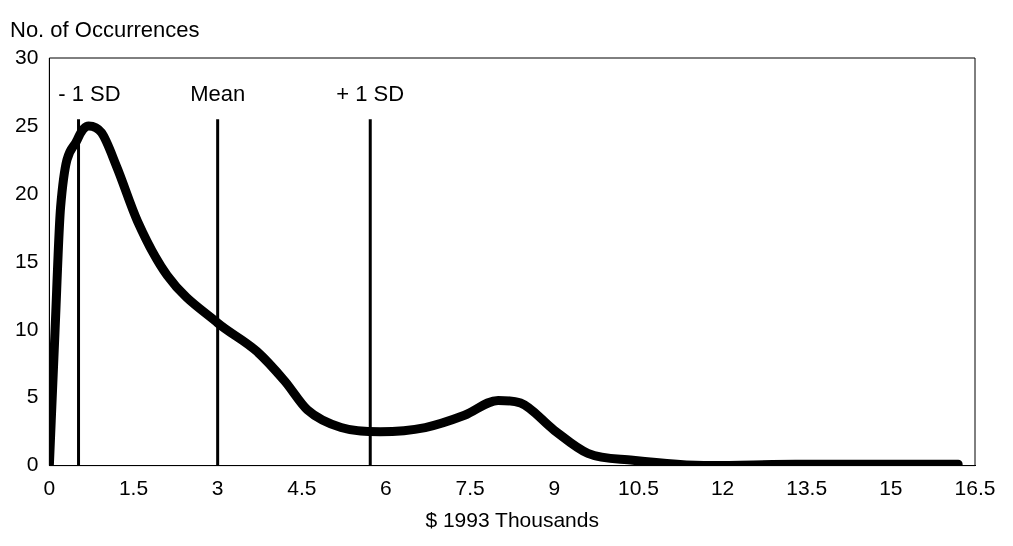 Image resolution: width=1013 pixels, height=546 pixels. What do you see at coordinates (386, 487) in the screenshot?
I see `x-tick-label: 6` at bounding box center [386, 487].